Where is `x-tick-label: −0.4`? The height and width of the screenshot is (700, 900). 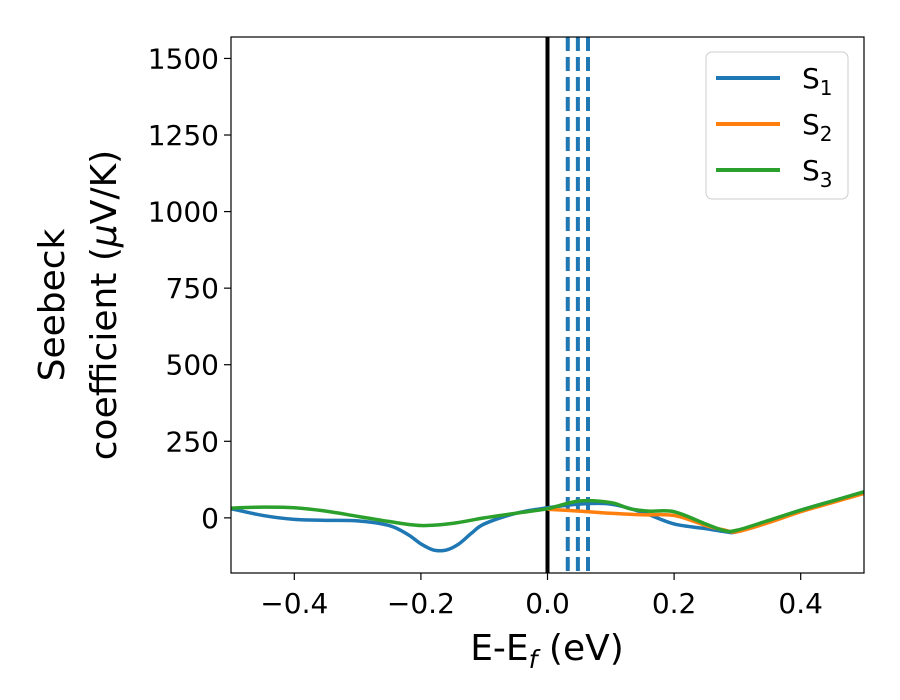 x-tick-label: −0.4 is located at coordinates (294, 603).